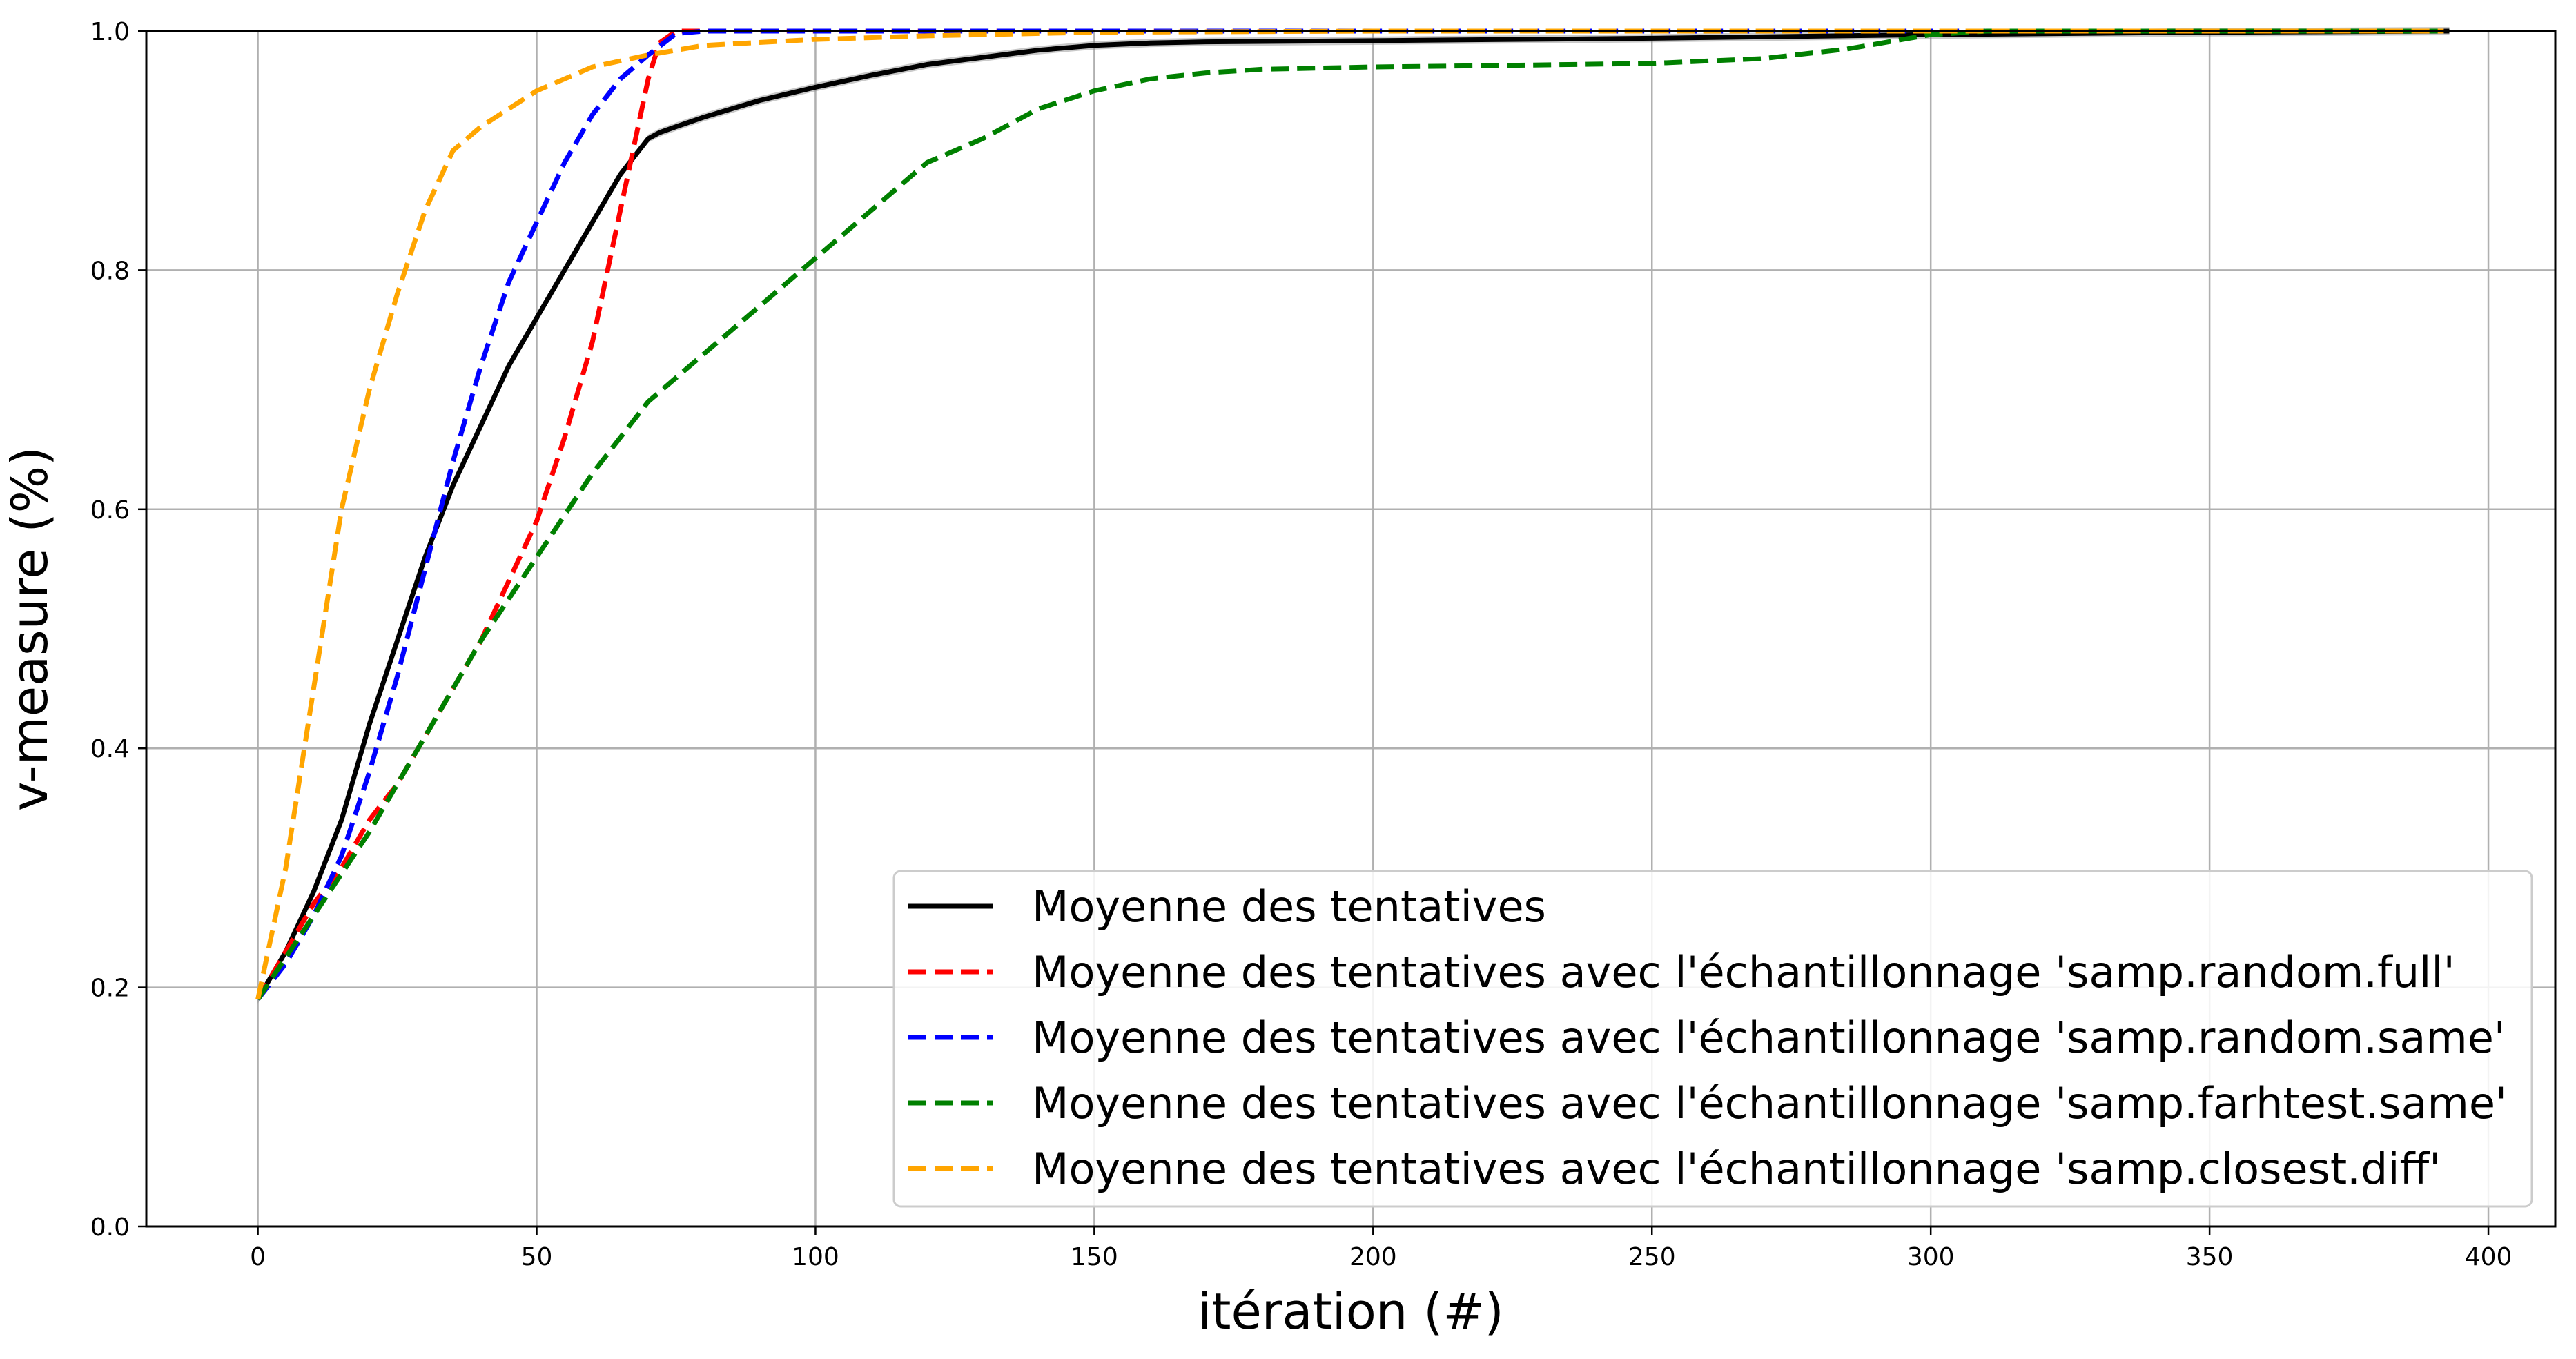 The height and width of the screenshot is (1359, 2576). What do you see at coordinates (110, 1228) in the screenshot?
I see `y-tick-label: 0.0` at bounding box center [110, 1228].